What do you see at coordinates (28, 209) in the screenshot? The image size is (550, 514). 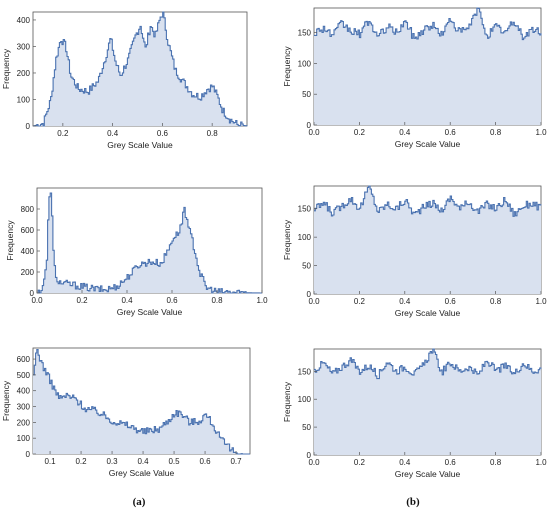 I see `y-tick-label: 800` at bounding box center [28, 209].